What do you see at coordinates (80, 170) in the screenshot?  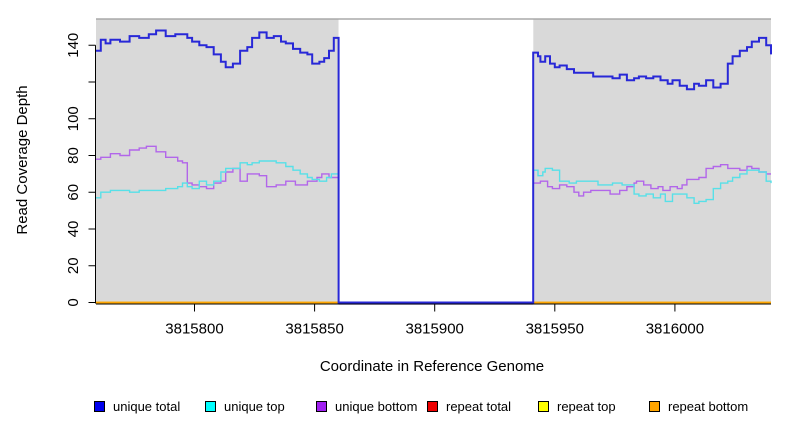 I see `y-axis-ticks: 0 20 40 60 80 100 140` at bounding box center [80, 170].